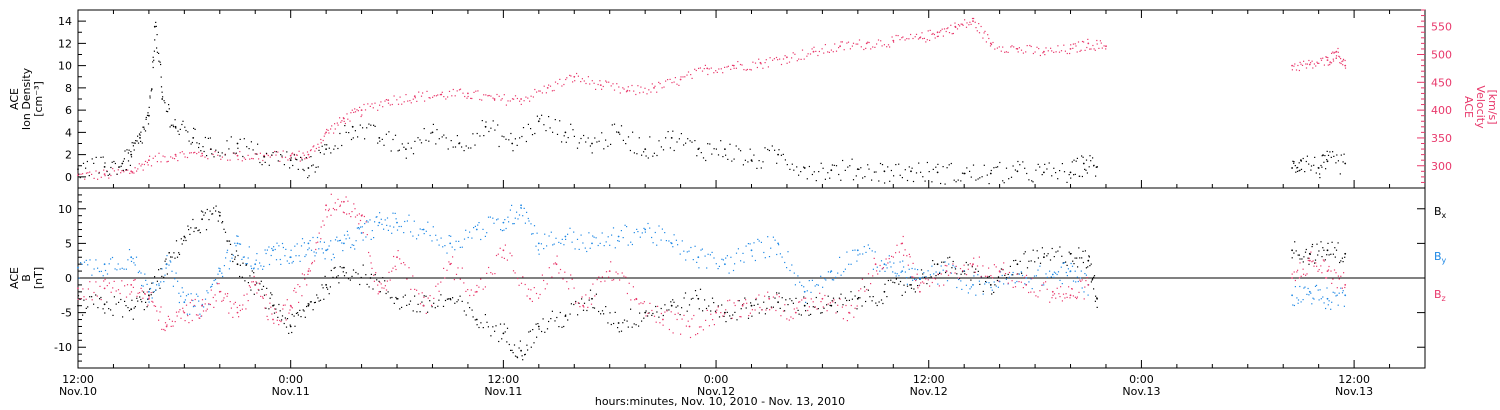 This screenshot has width=1500, height=410. Describe the element at coordinates (344, 243) in the screenshot. I see `b-by-point` at that location.